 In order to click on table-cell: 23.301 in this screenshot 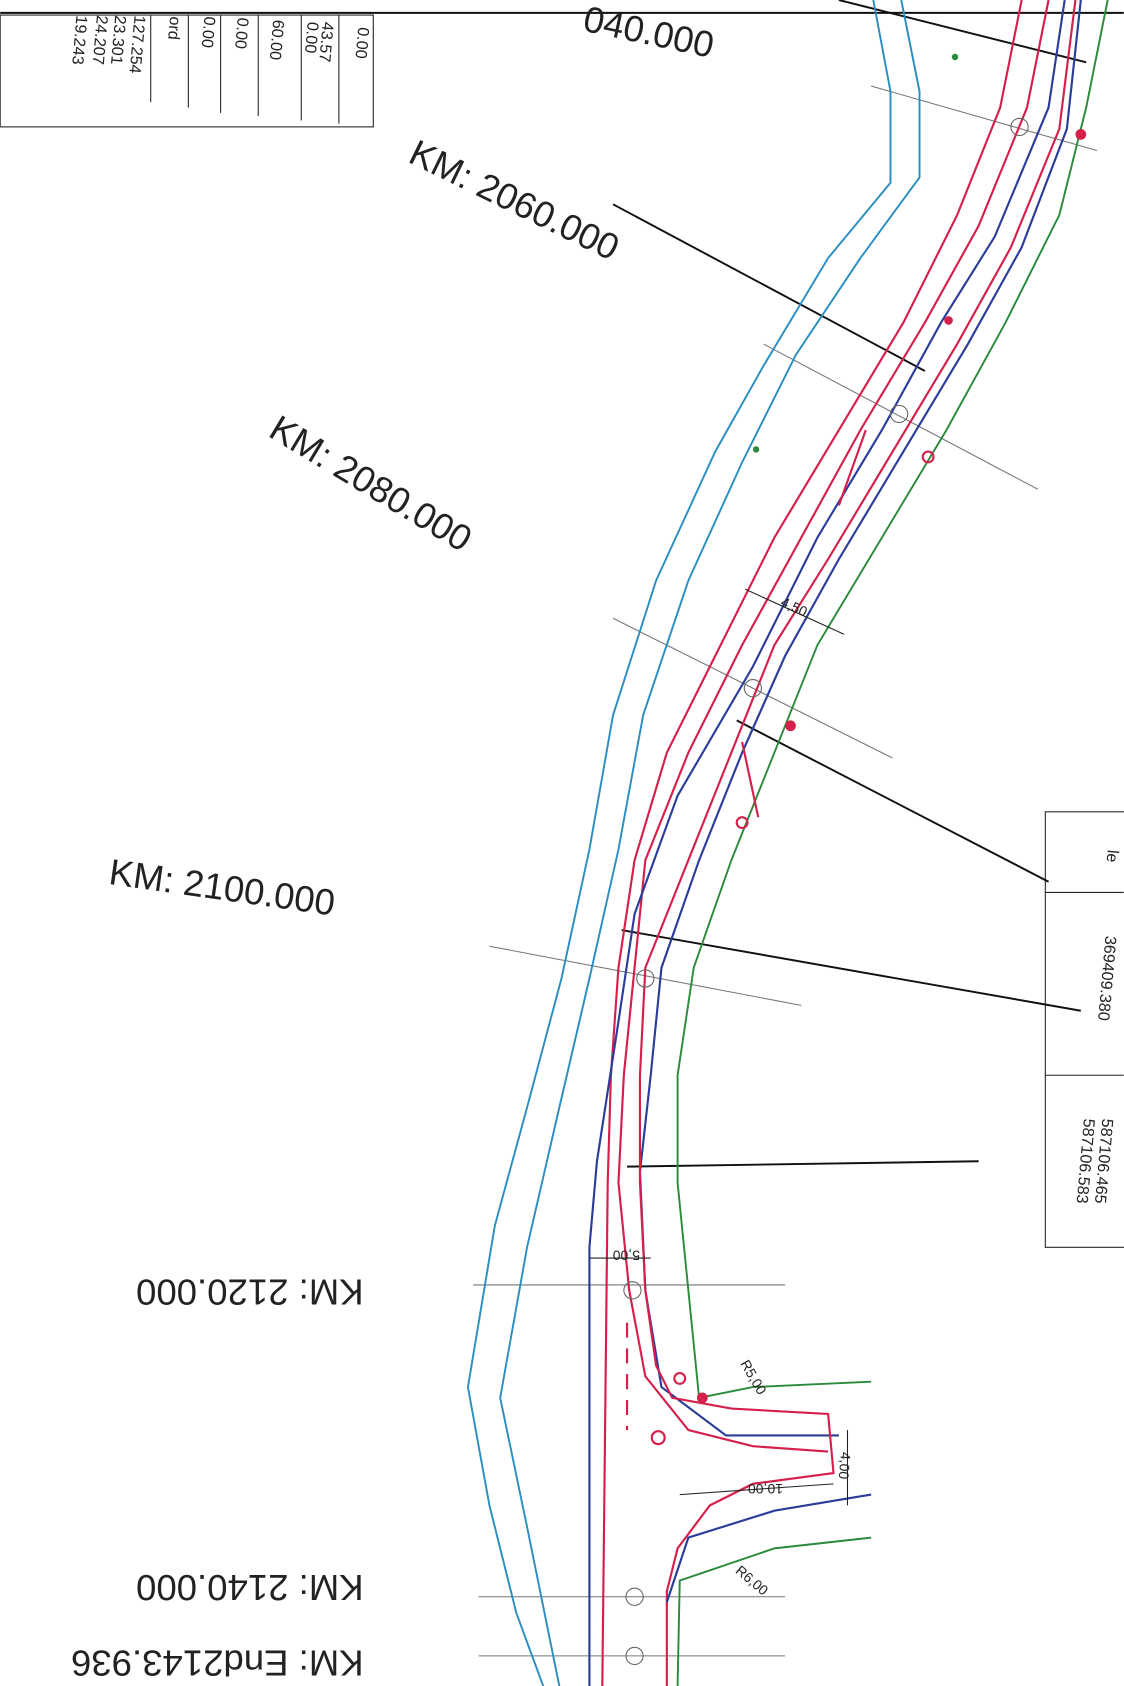, I will do `click(118, 40)`.